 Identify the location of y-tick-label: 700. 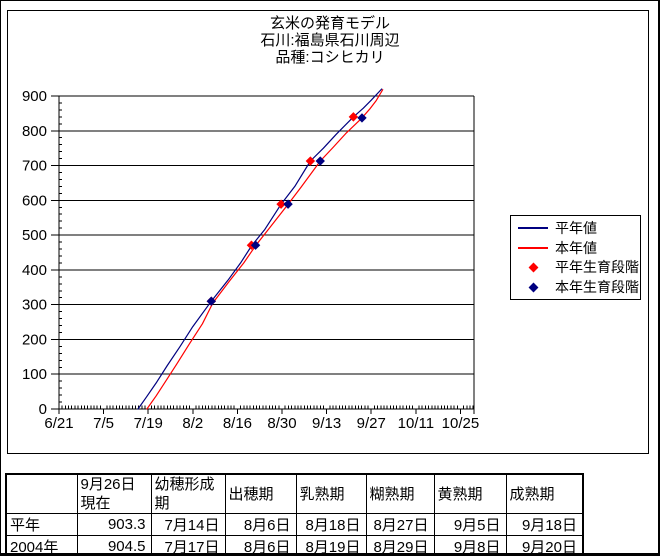
(34, 166).